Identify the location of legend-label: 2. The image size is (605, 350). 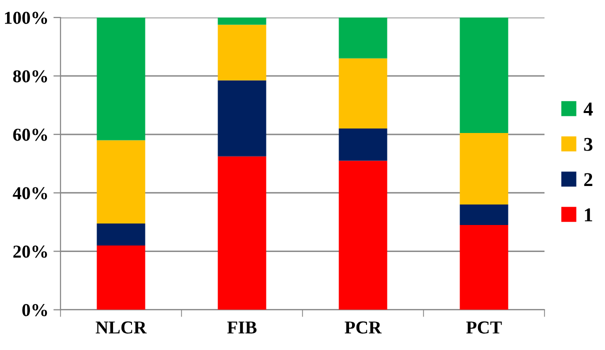
(588, 179).